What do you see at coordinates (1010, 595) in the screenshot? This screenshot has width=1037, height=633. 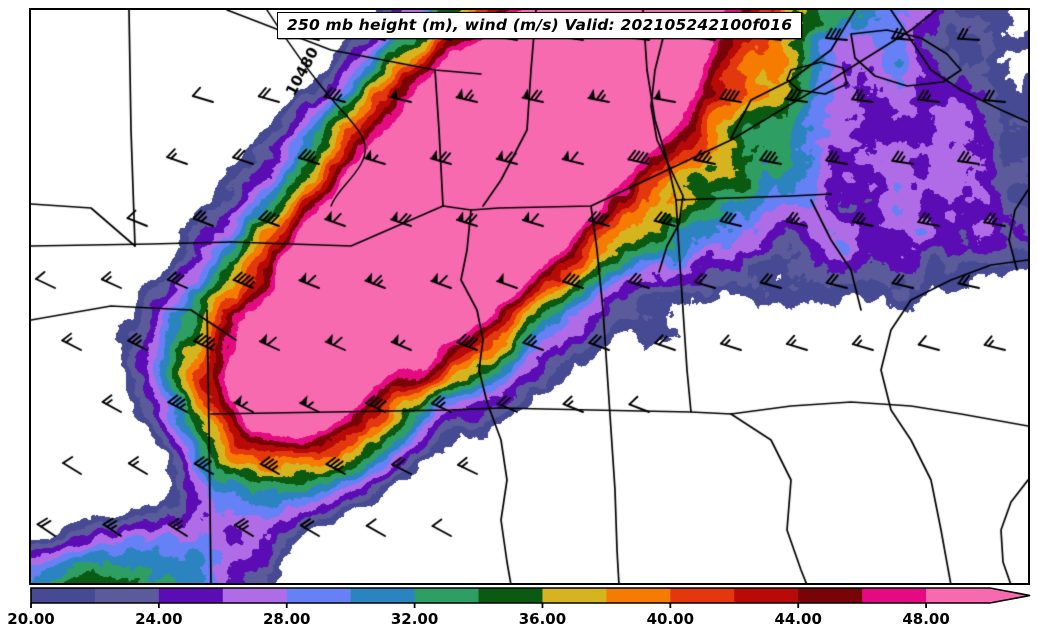 I see `colorbar-extend-arrow` at bounding box center [1010, 595].